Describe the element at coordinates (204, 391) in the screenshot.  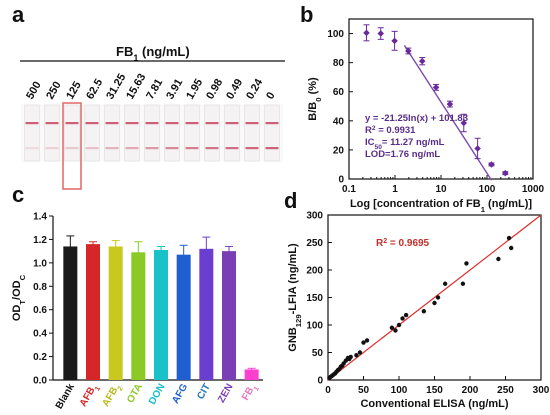
I see `category-label: CIT` at that location.